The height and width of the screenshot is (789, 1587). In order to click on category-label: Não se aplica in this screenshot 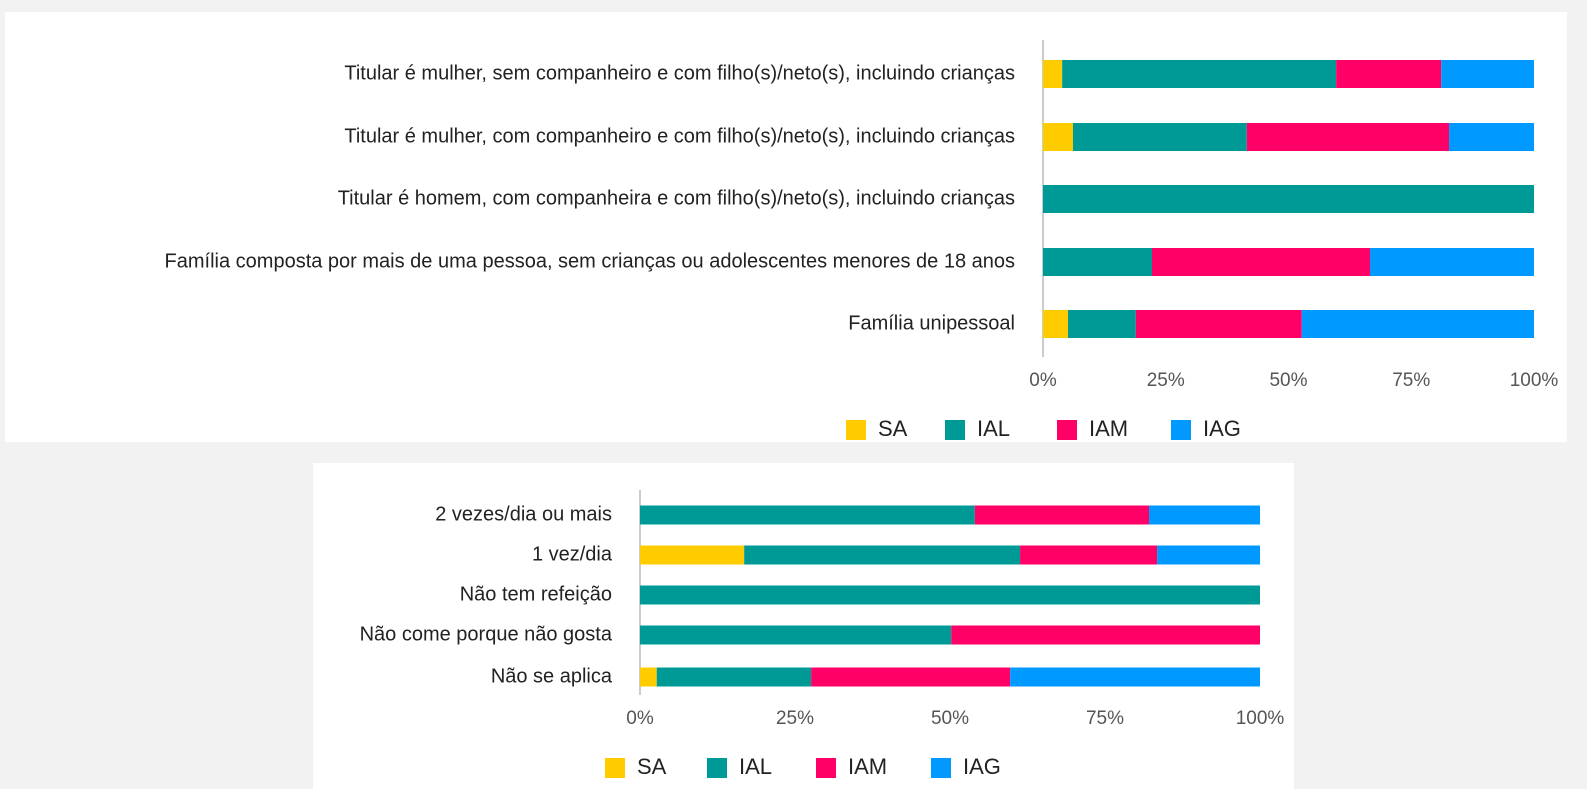, I will do `click(552, 676)`.